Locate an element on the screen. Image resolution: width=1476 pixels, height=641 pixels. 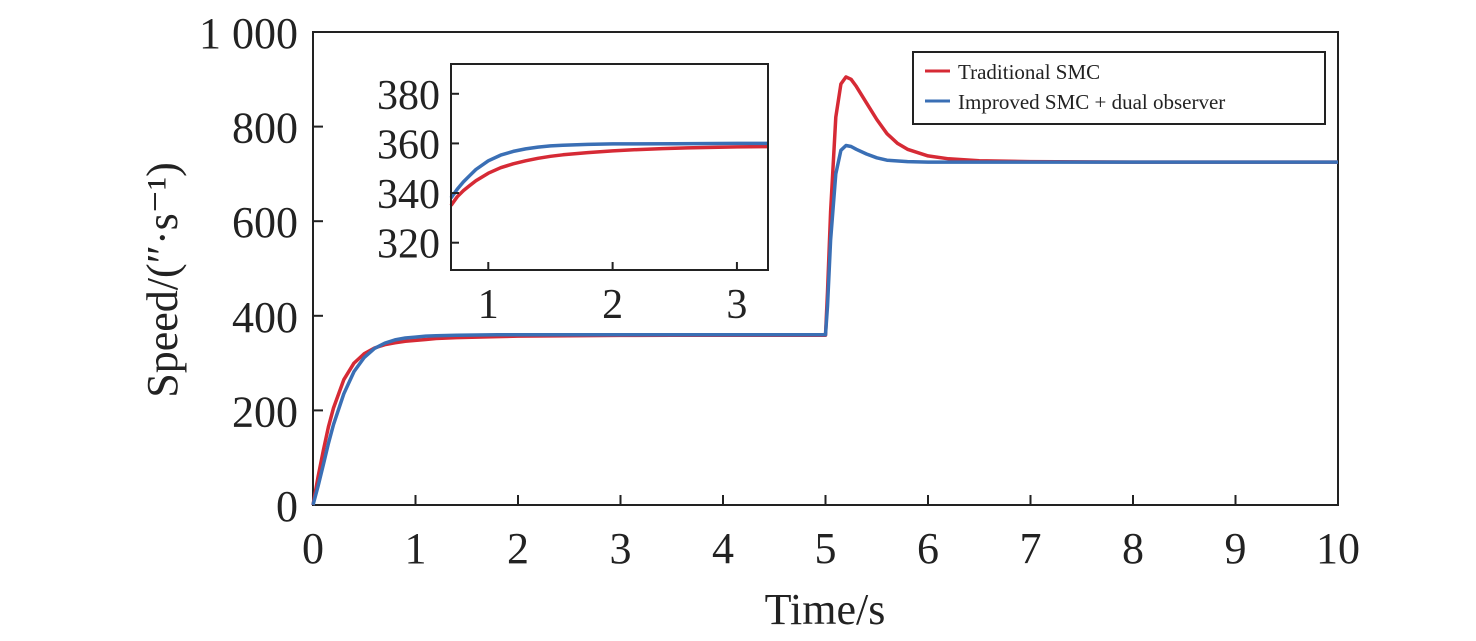
y-tick-label: 1 000 is located at coordinates (248, 33).